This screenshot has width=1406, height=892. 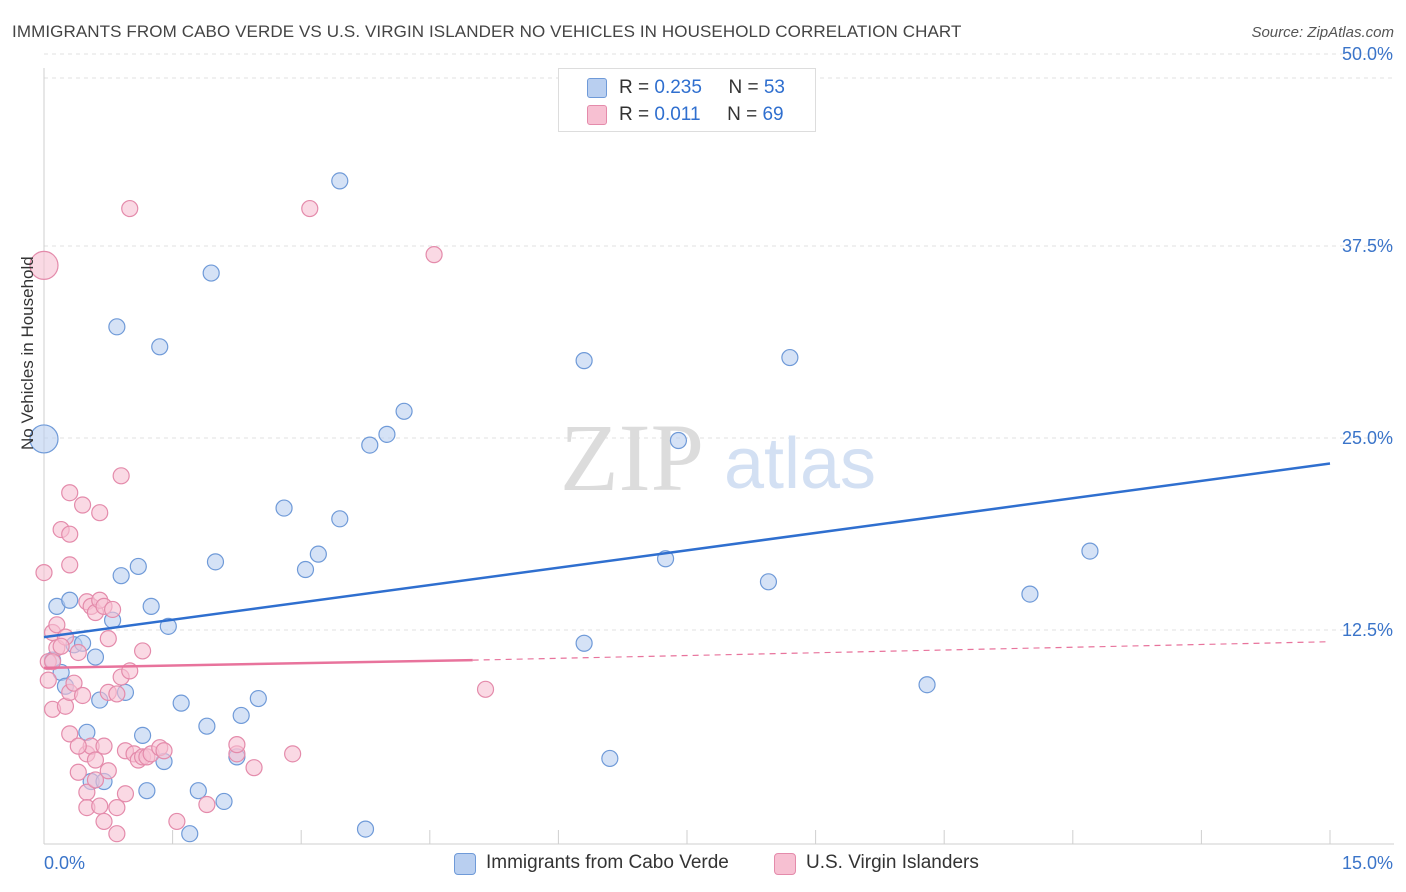 I want to click on y-tick-label: 25.0%, so click(x=1367, y=438).